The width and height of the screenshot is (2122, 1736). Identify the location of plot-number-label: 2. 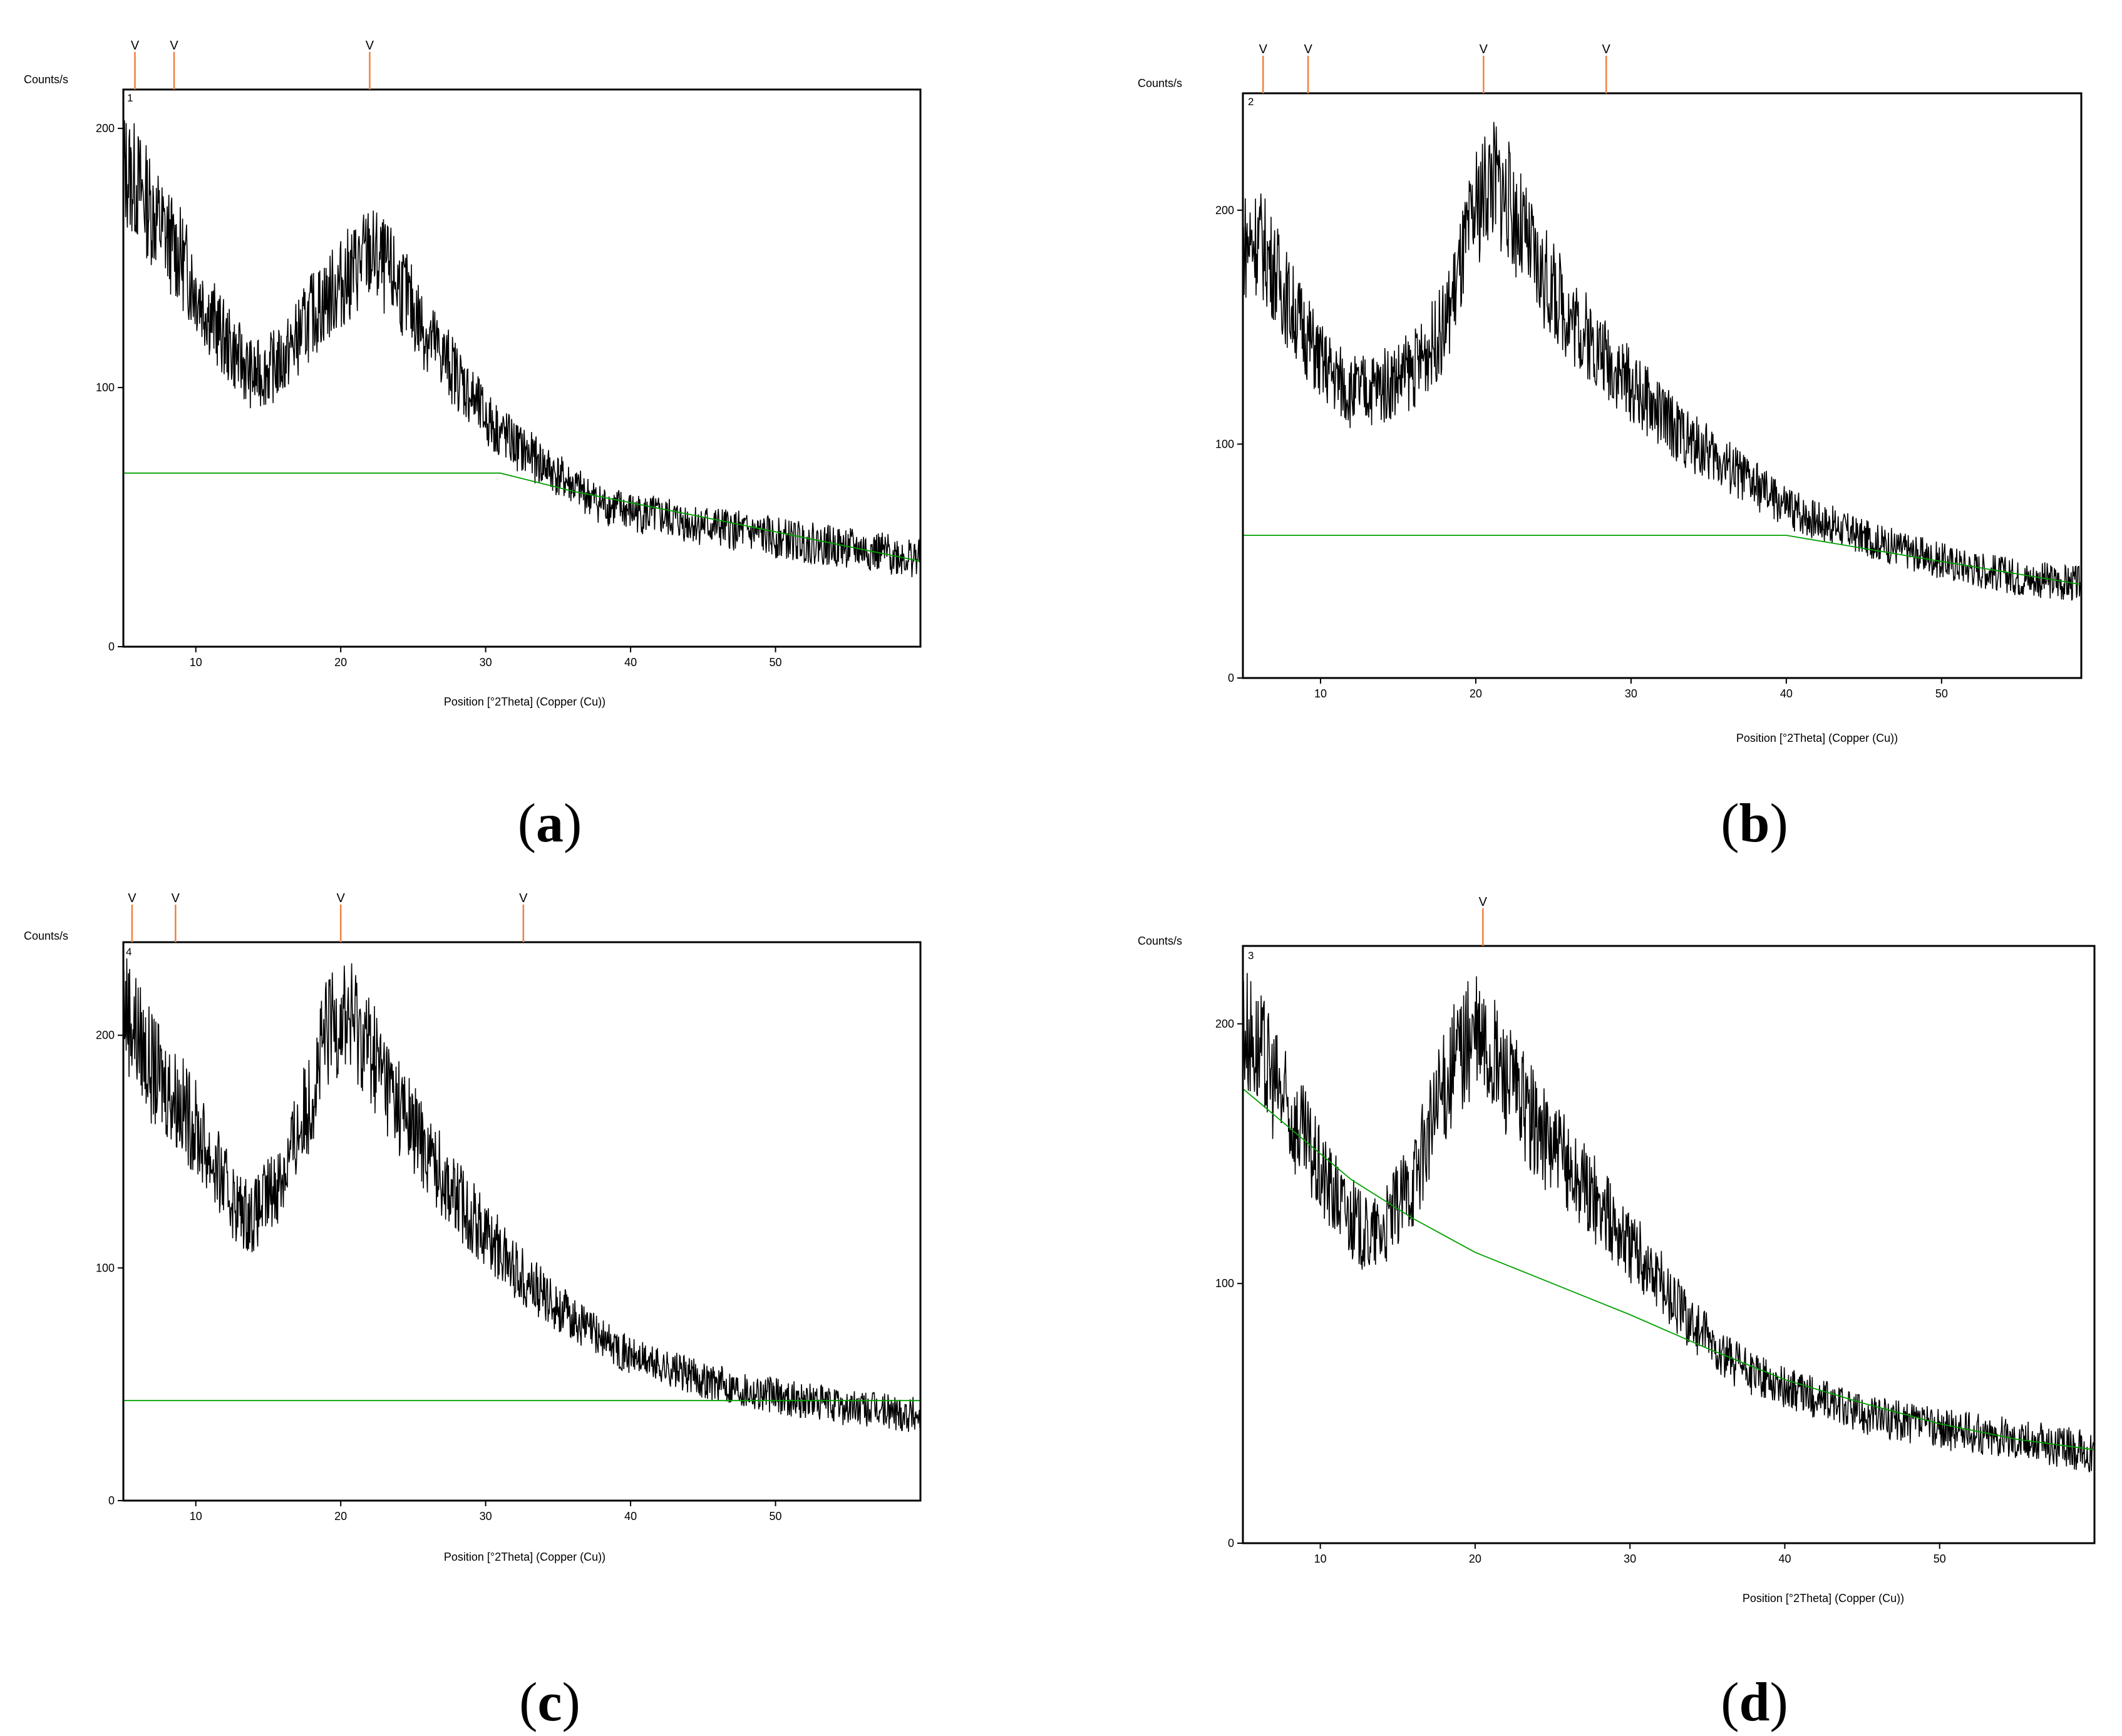
(1251, 102).